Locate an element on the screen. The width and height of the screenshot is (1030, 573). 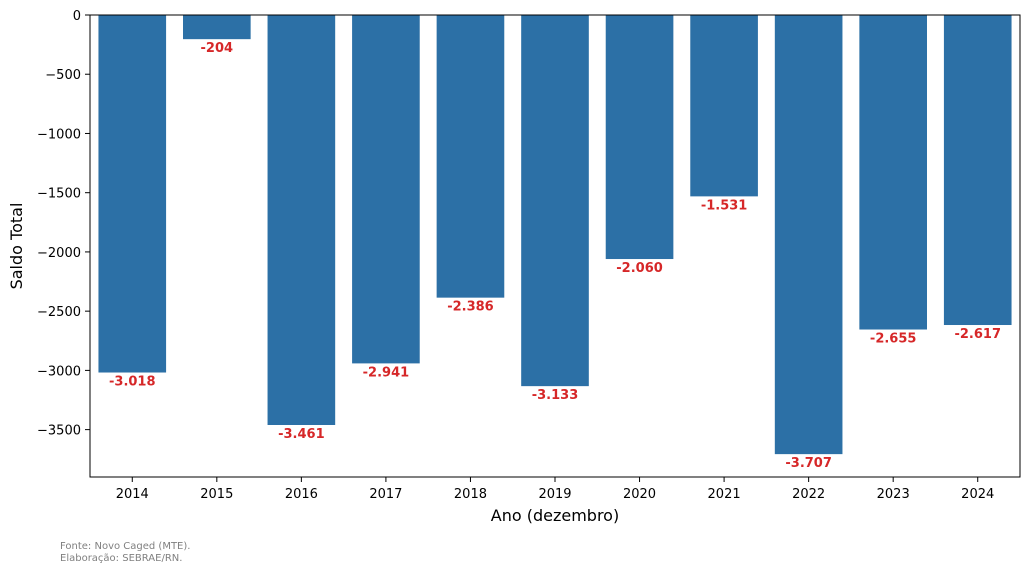
source-note: Fonte: Novo Caged (MTE). is located at coordinates (125, 546).